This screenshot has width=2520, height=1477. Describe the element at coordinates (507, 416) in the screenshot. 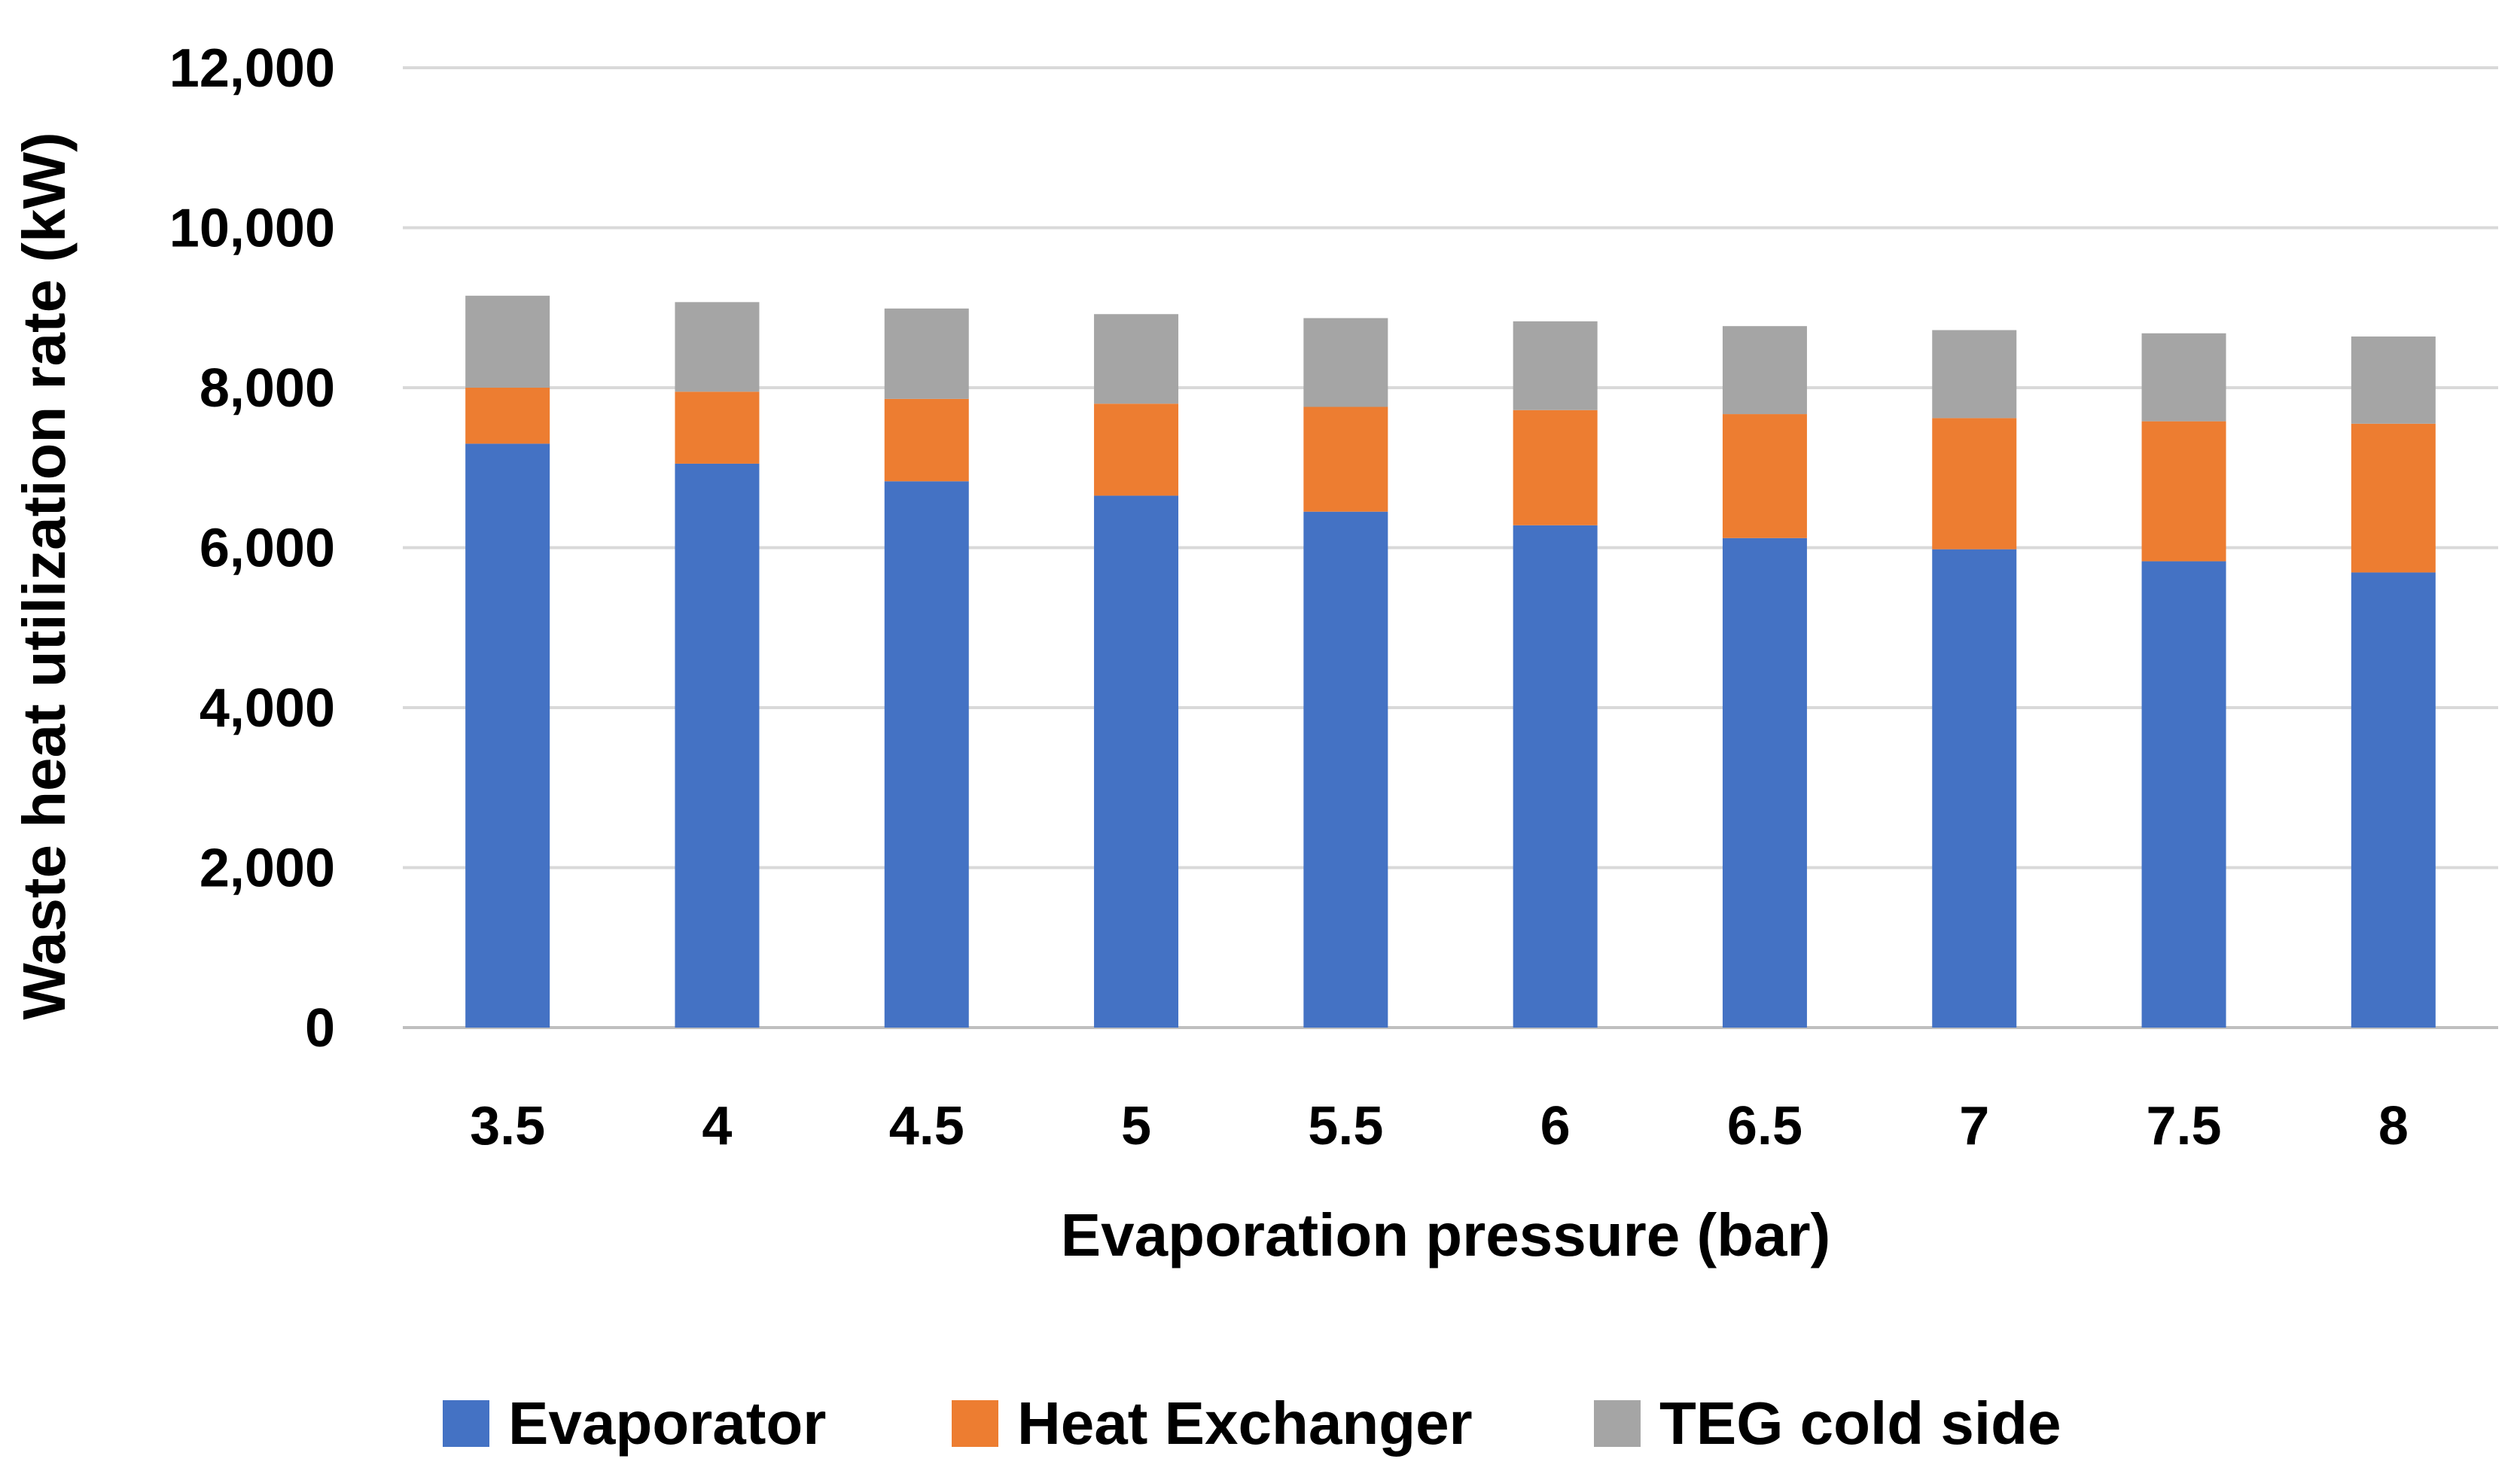

I see `bar-heat-exchanger-3.5` at that location.